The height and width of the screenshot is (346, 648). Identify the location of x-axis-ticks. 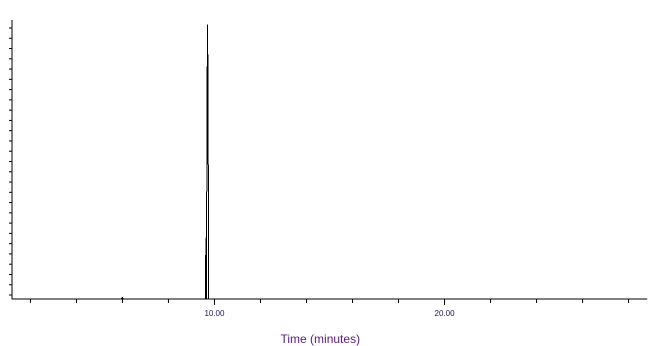
(329, 302).